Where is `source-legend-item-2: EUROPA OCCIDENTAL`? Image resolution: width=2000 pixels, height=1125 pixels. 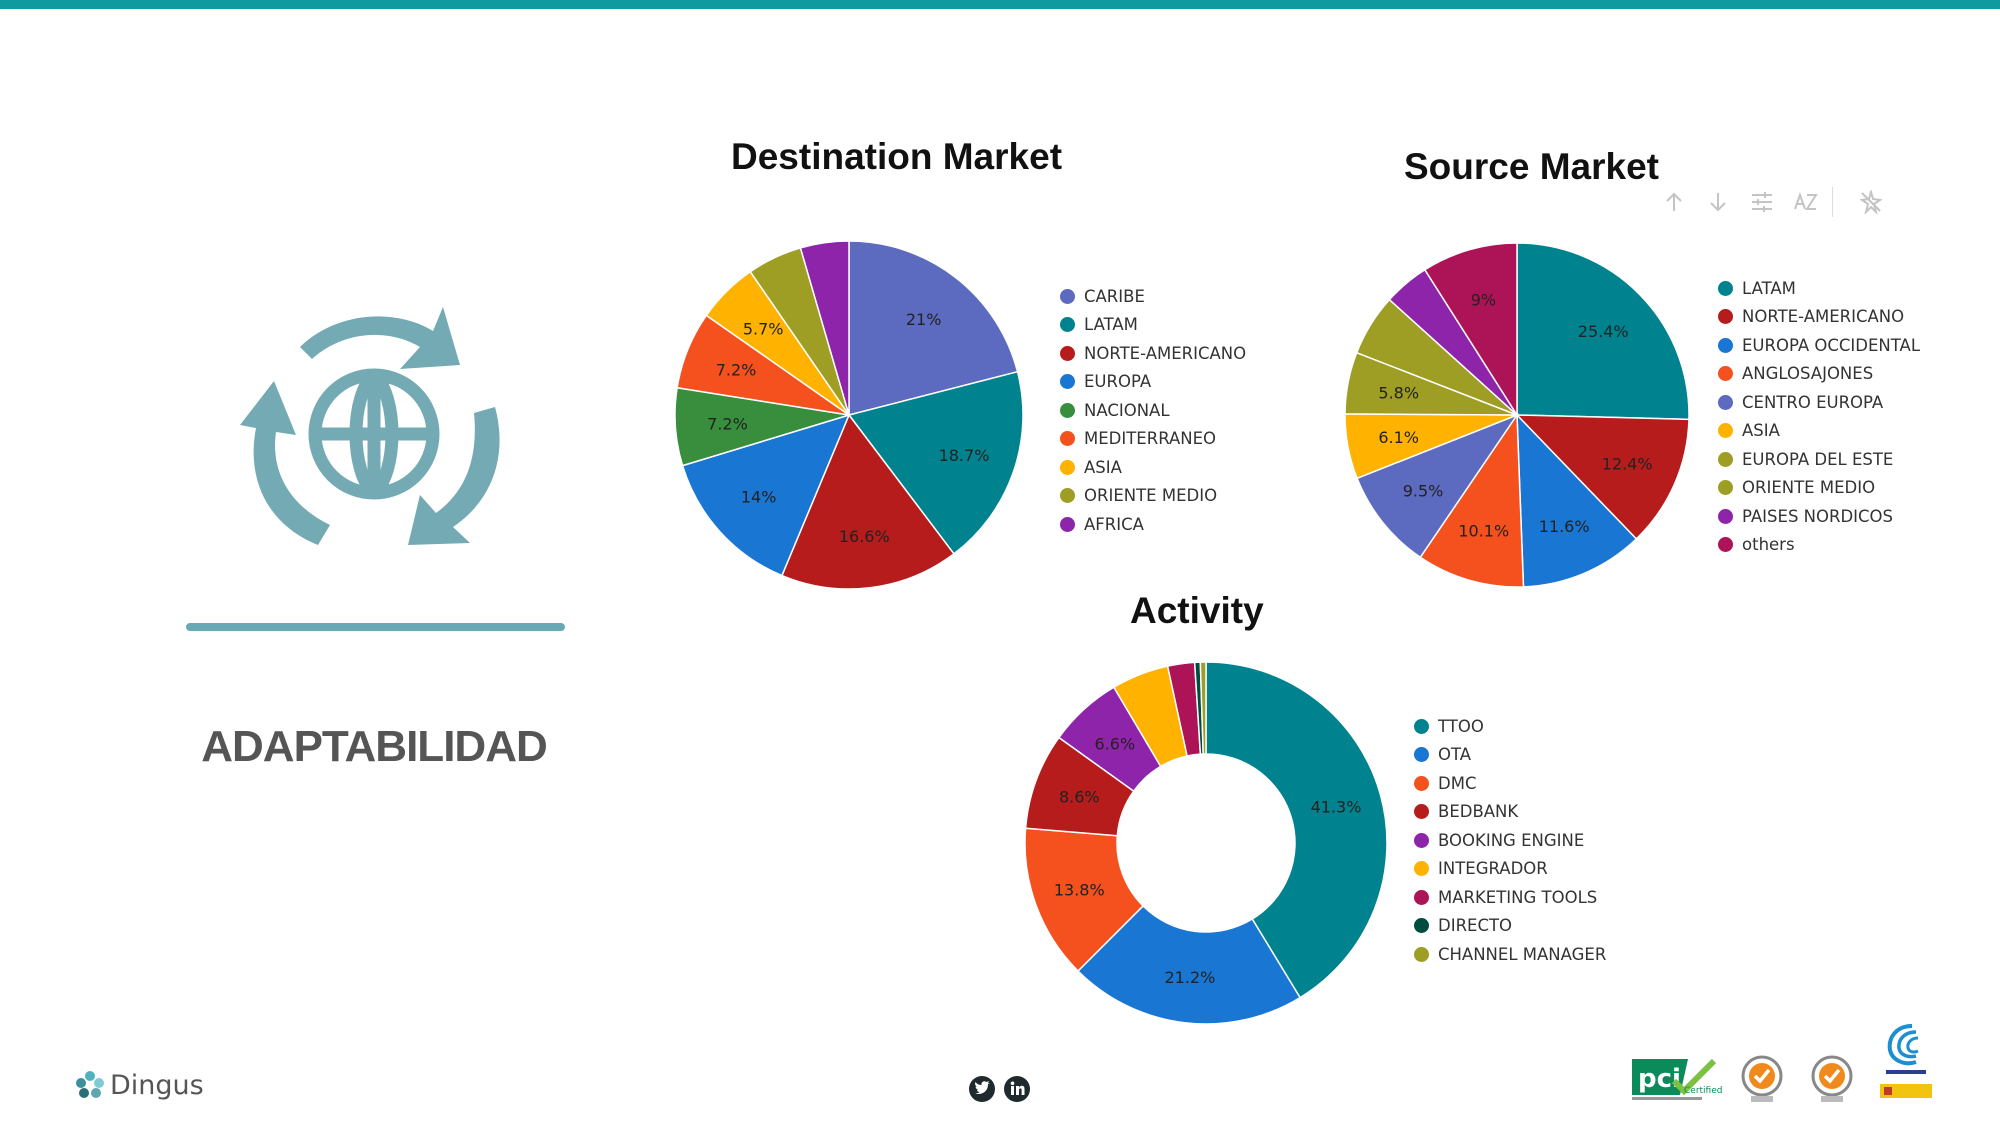
source-legend-item-2: EUROPA OCCIDENTAL is located at coordinates (1819, 345).